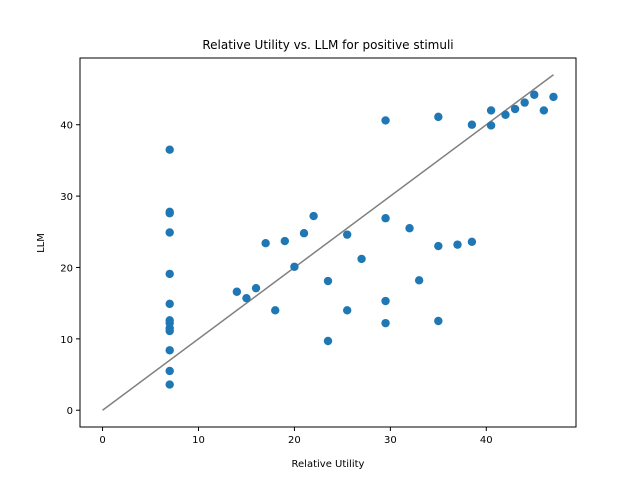 This screenshot has width=640, height=480. Describe the element at coordinates (66, 126) in the screenshot. I see `y-tick-label: 40` at that location.